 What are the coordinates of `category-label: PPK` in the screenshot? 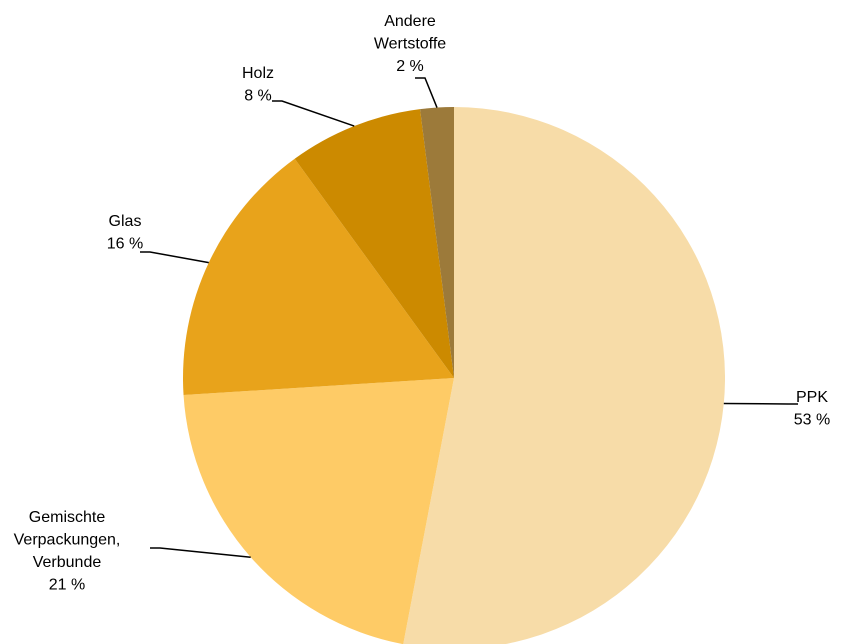 It's located at (812, 397).